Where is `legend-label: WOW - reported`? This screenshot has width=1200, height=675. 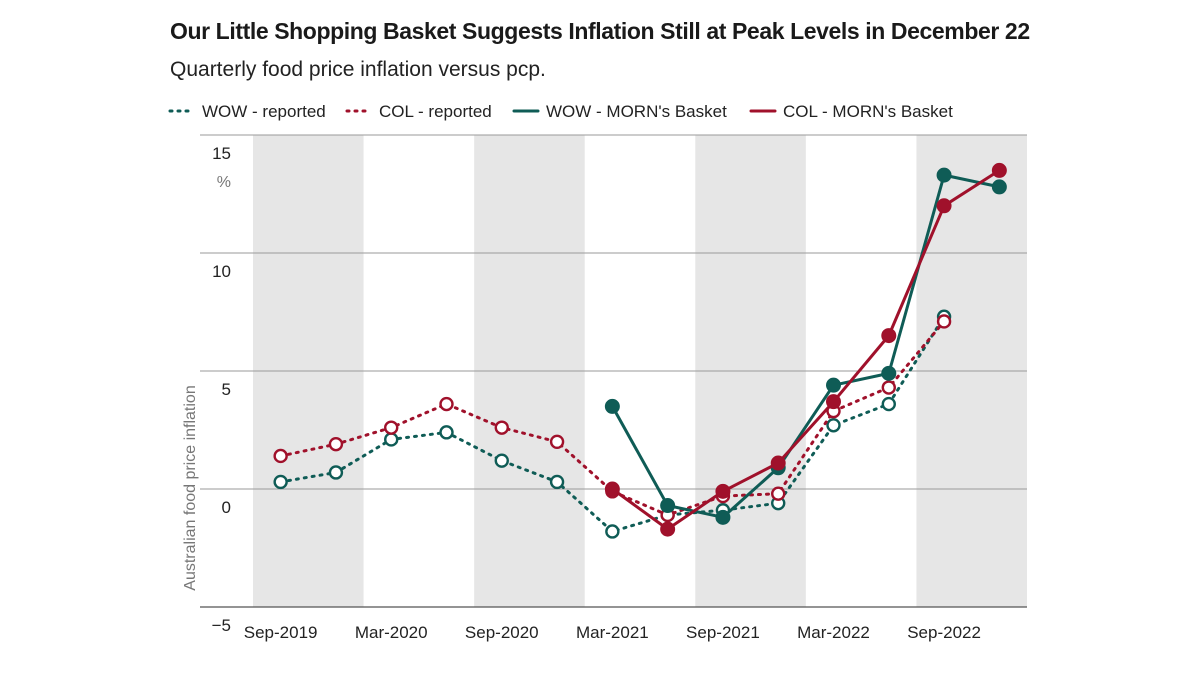 legend-label: WOW - reported is located at coordinates (264, 111).